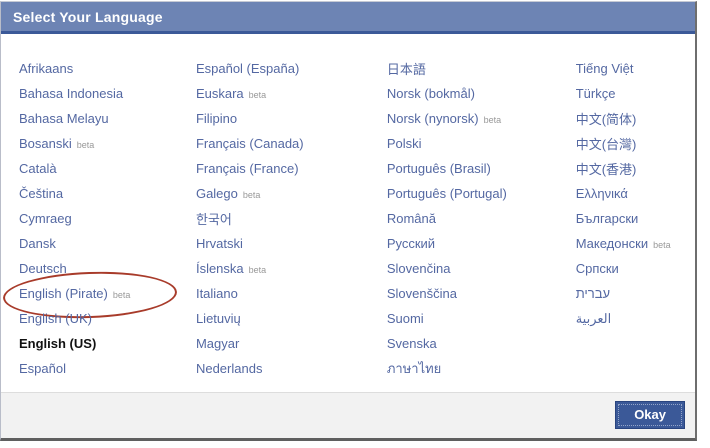  I want to click on language-link-fran-ais-france: Français (France), so click(247, 168).